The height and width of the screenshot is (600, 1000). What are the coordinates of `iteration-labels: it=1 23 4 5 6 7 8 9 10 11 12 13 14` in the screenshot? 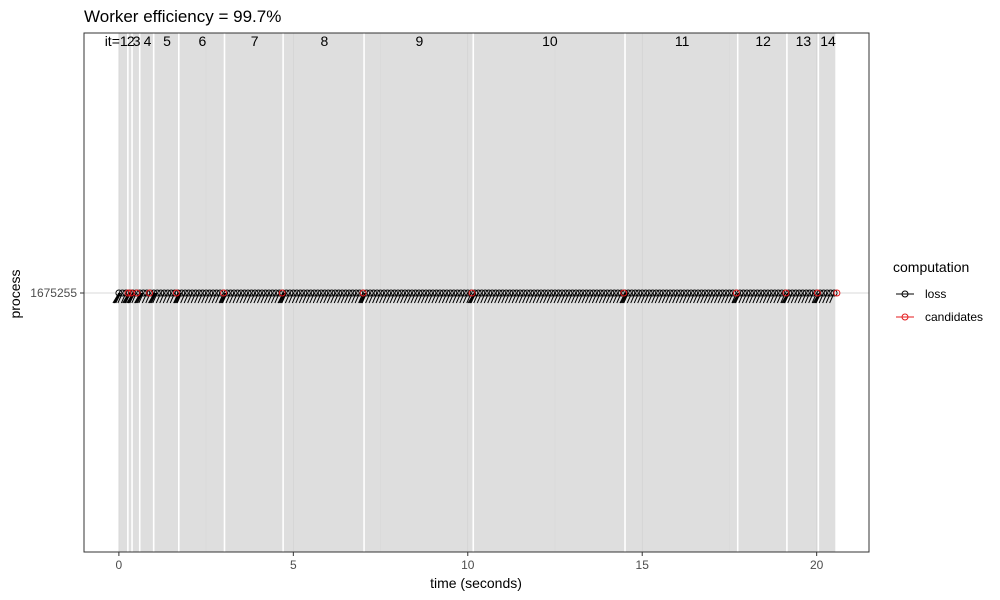 It's located at (470, 41).